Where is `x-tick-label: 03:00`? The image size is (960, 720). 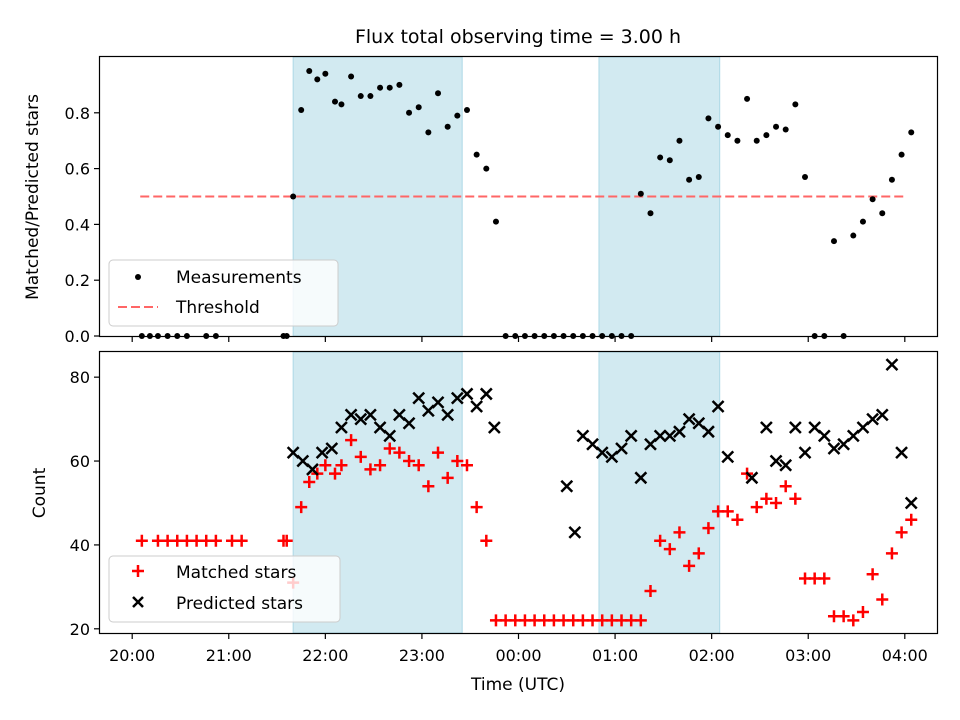 x-tick-label: 03:00 is located at coordinates (808, 655).